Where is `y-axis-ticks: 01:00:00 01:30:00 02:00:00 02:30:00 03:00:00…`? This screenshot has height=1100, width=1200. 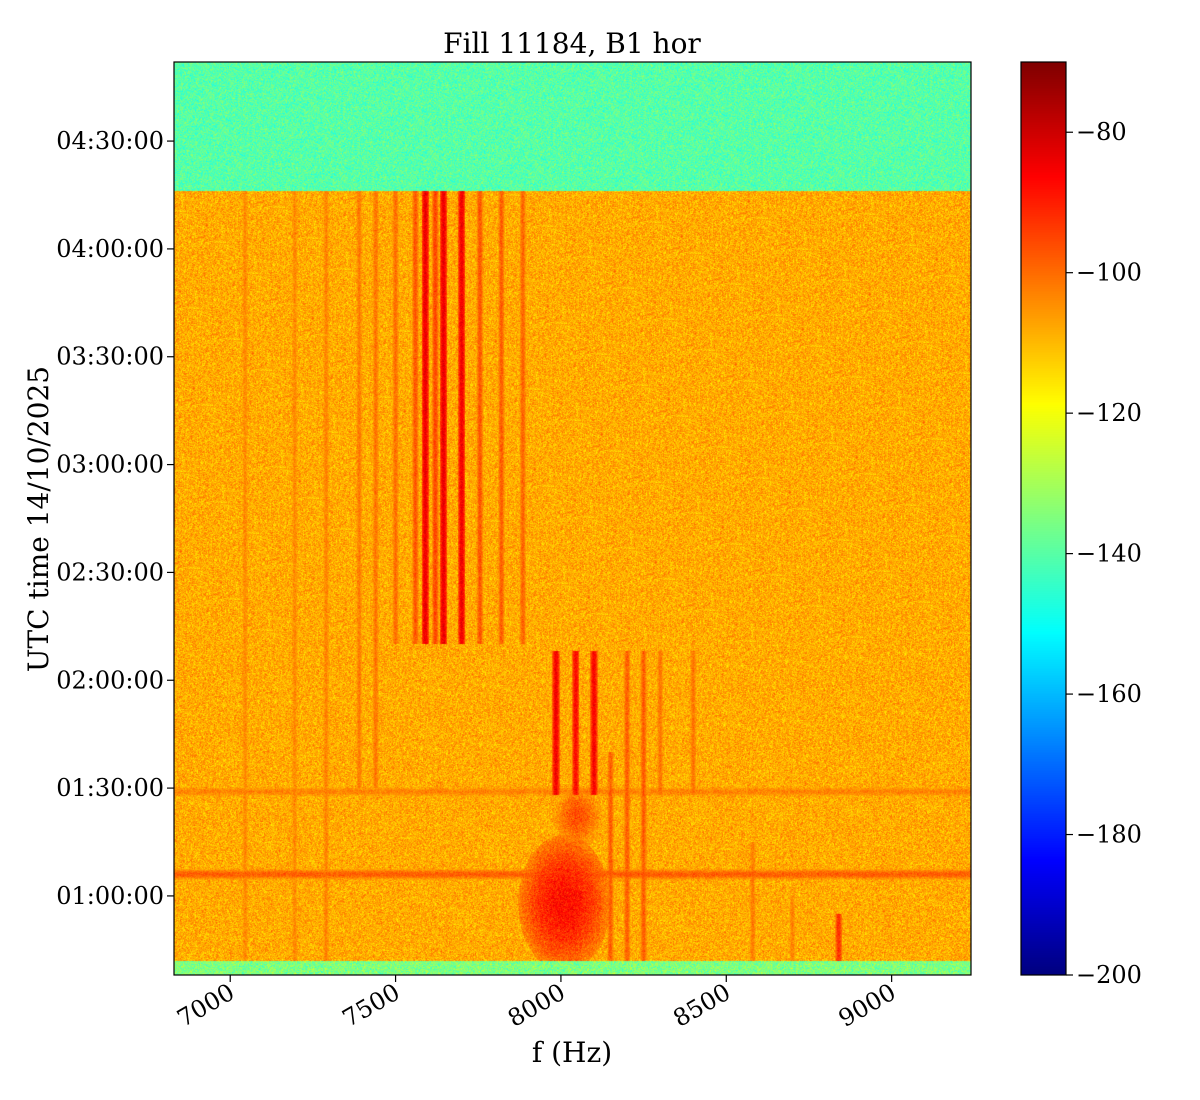
y-axis-ticks: 01:00:00 01:30:00 02:00:00 02:30:00 03:00:00… is located at coordinates (115, 518).